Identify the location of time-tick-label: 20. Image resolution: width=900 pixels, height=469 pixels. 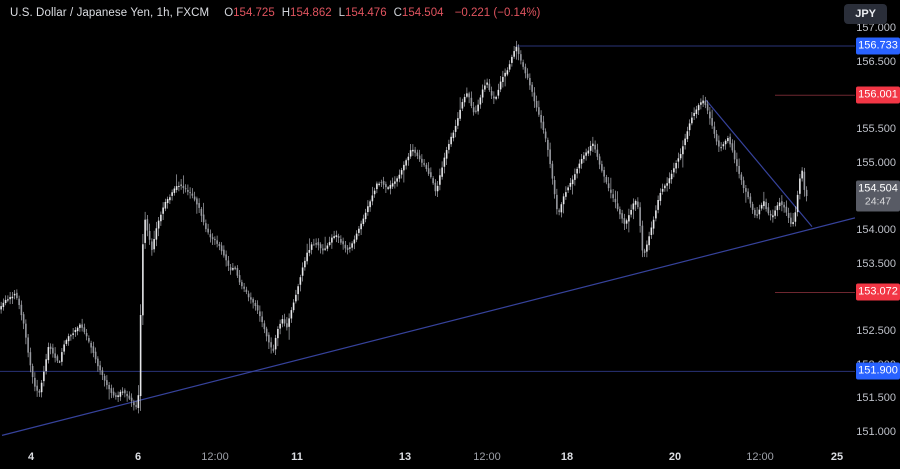
(675, 457).